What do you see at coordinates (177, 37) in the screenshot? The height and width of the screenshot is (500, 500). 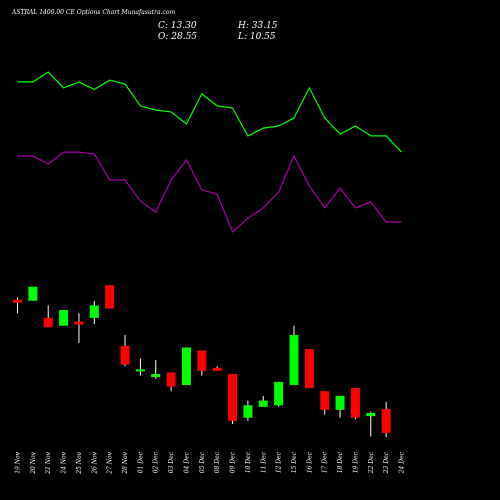 I see `open-value: O: 28.55` at bounding box center [177, 37].